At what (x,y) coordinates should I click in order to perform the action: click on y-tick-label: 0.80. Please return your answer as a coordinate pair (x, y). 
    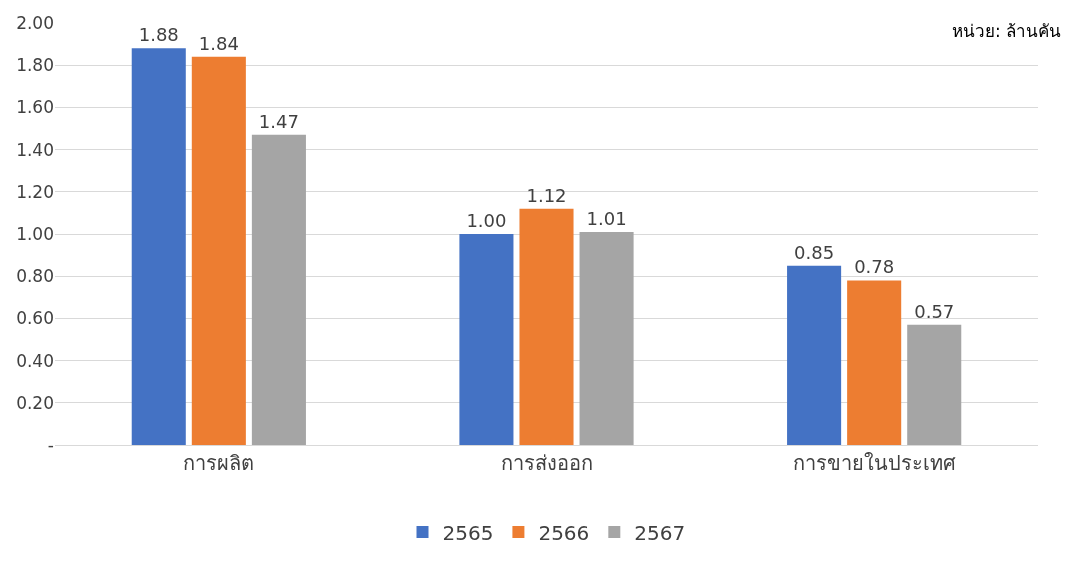
    Looking at the image, I should click on (35, 276).